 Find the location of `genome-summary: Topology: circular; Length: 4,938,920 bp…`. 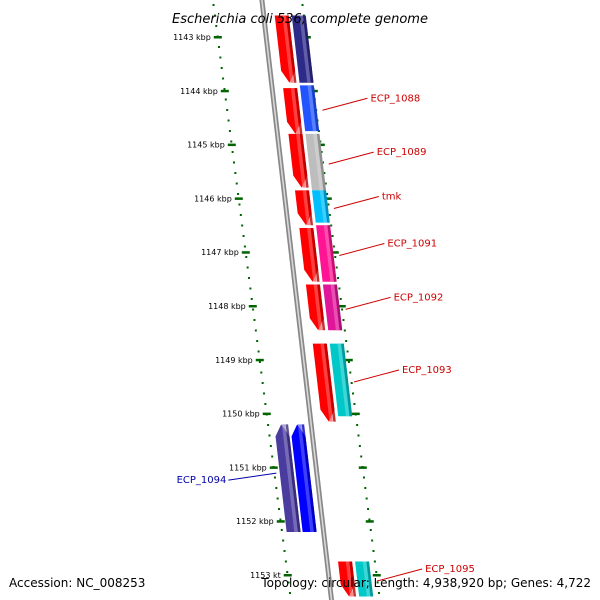

genome-summary: Topology: circular; Length: 4,938,920 bp… is located at coordinates (425, 583).